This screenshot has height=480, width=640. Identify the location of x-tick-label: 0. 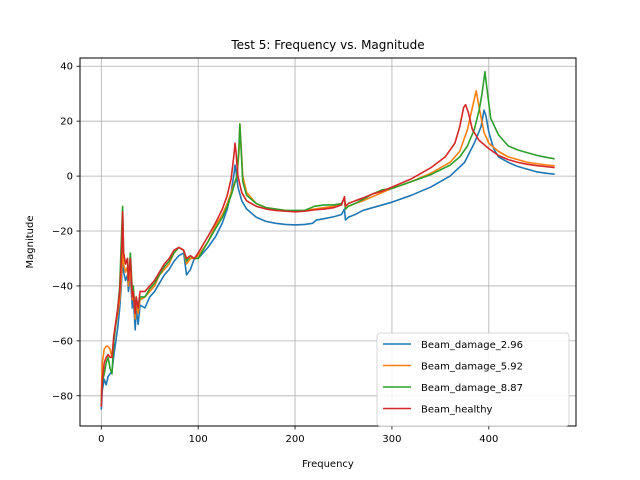
(101, 439).